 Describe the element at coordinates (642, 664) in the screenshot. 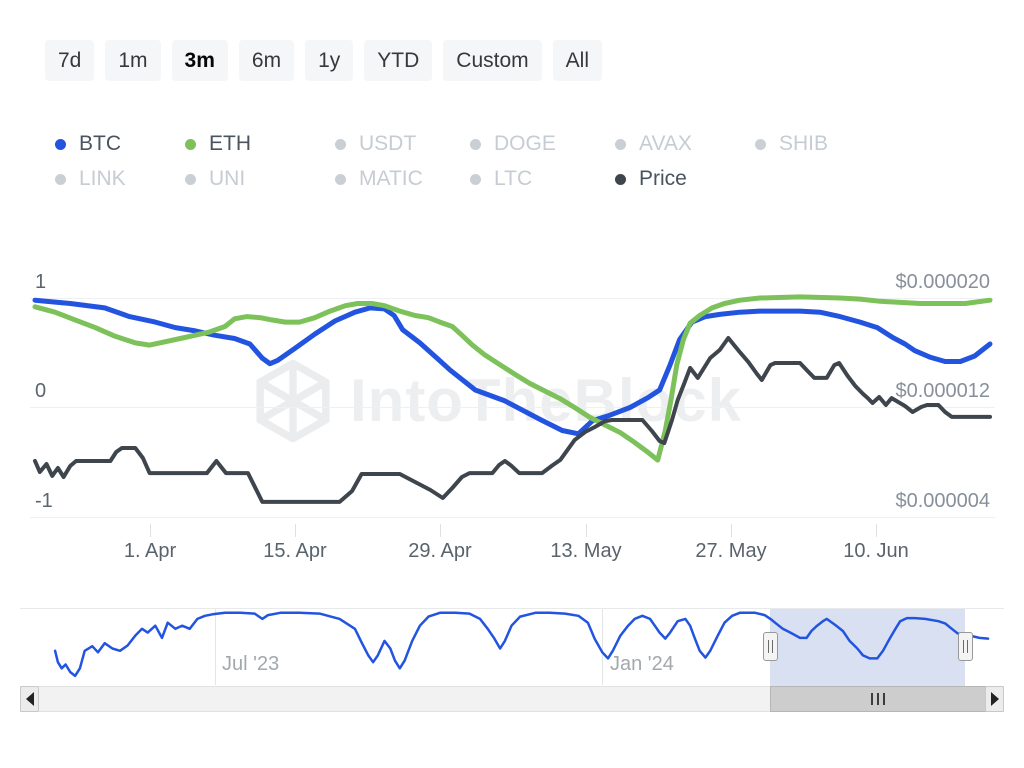

I see `navigator-label-jan24: Jan '24` at that location.